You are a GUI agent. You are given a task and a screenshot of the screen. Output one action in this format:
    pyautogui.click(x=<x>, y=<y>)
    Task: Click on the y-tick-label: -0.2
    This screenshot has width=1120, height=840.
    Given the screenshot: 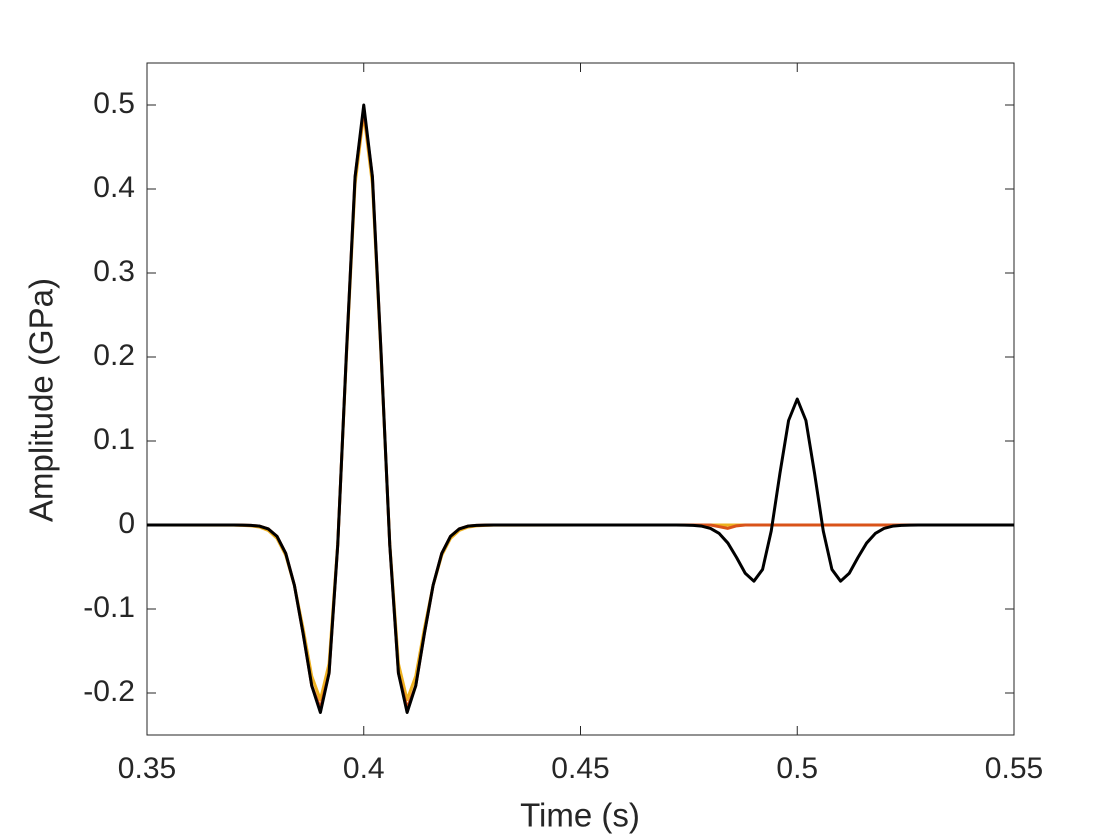 What is the action you would take?
    pyautogui.click(x=109, y=691)
    